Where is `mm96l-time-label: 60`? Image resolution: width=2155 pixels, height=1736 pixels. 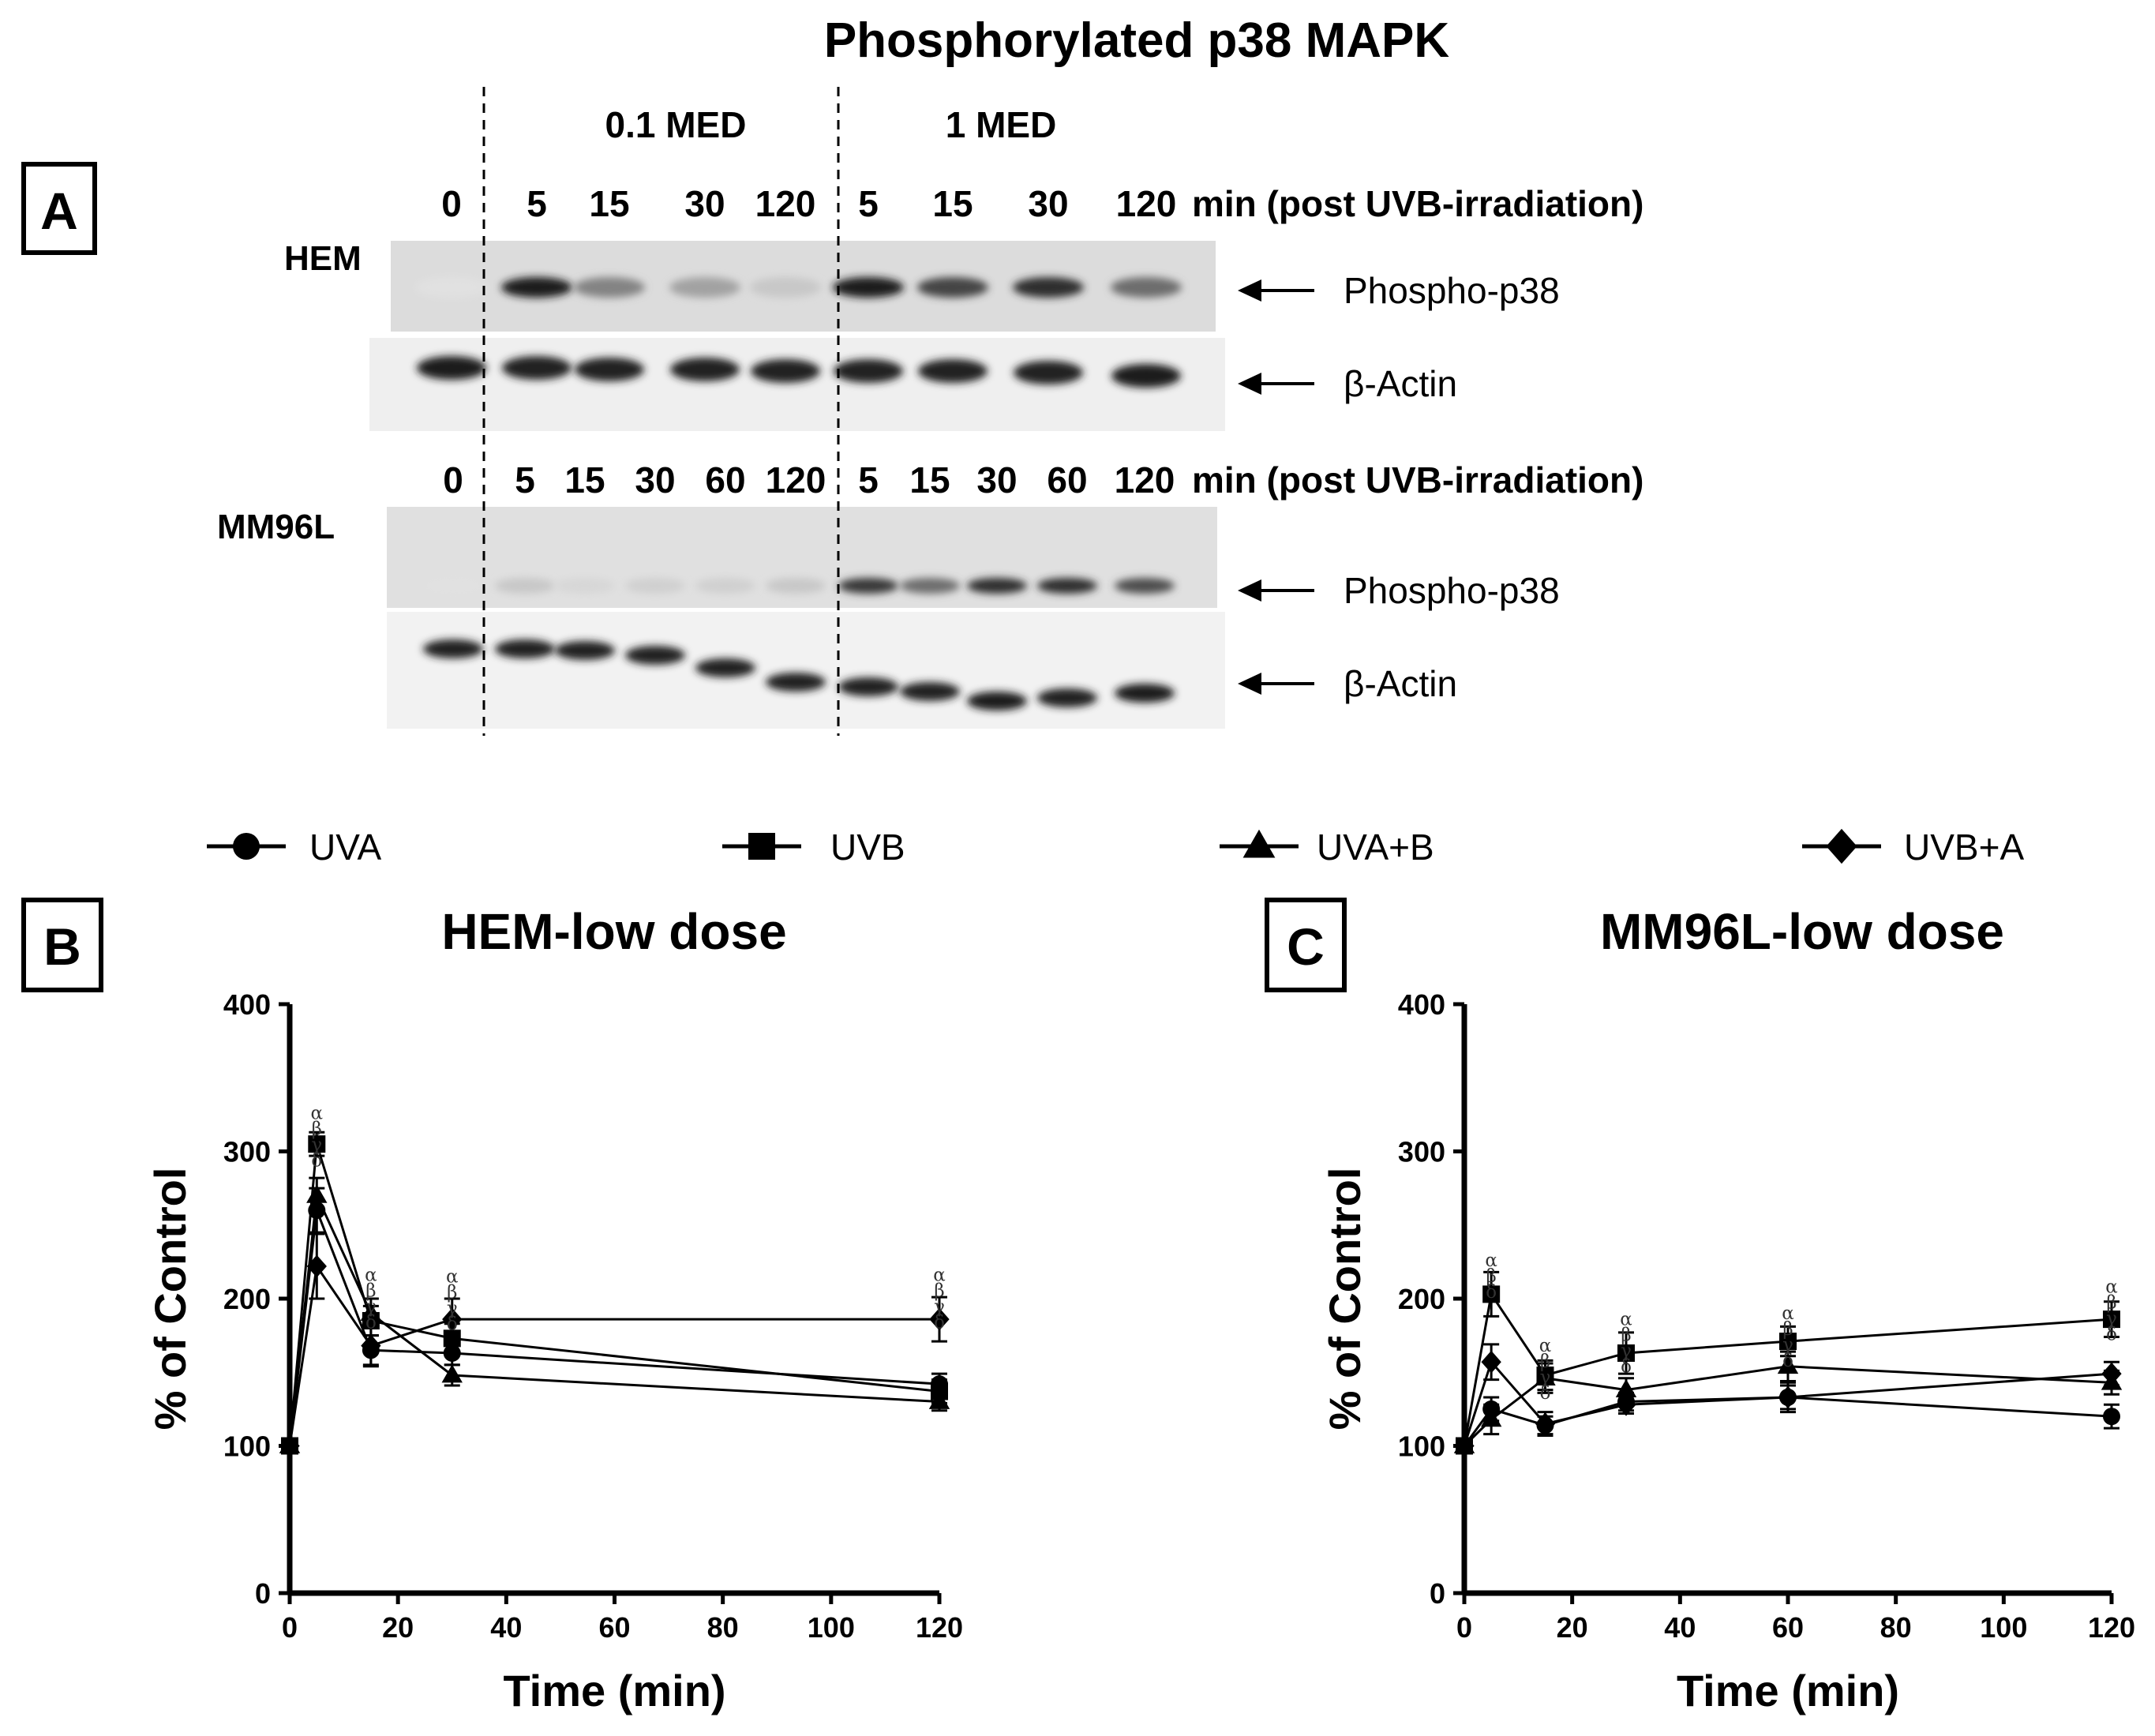
mm96l-time-label: 60 is located at coordinates (725, 480).